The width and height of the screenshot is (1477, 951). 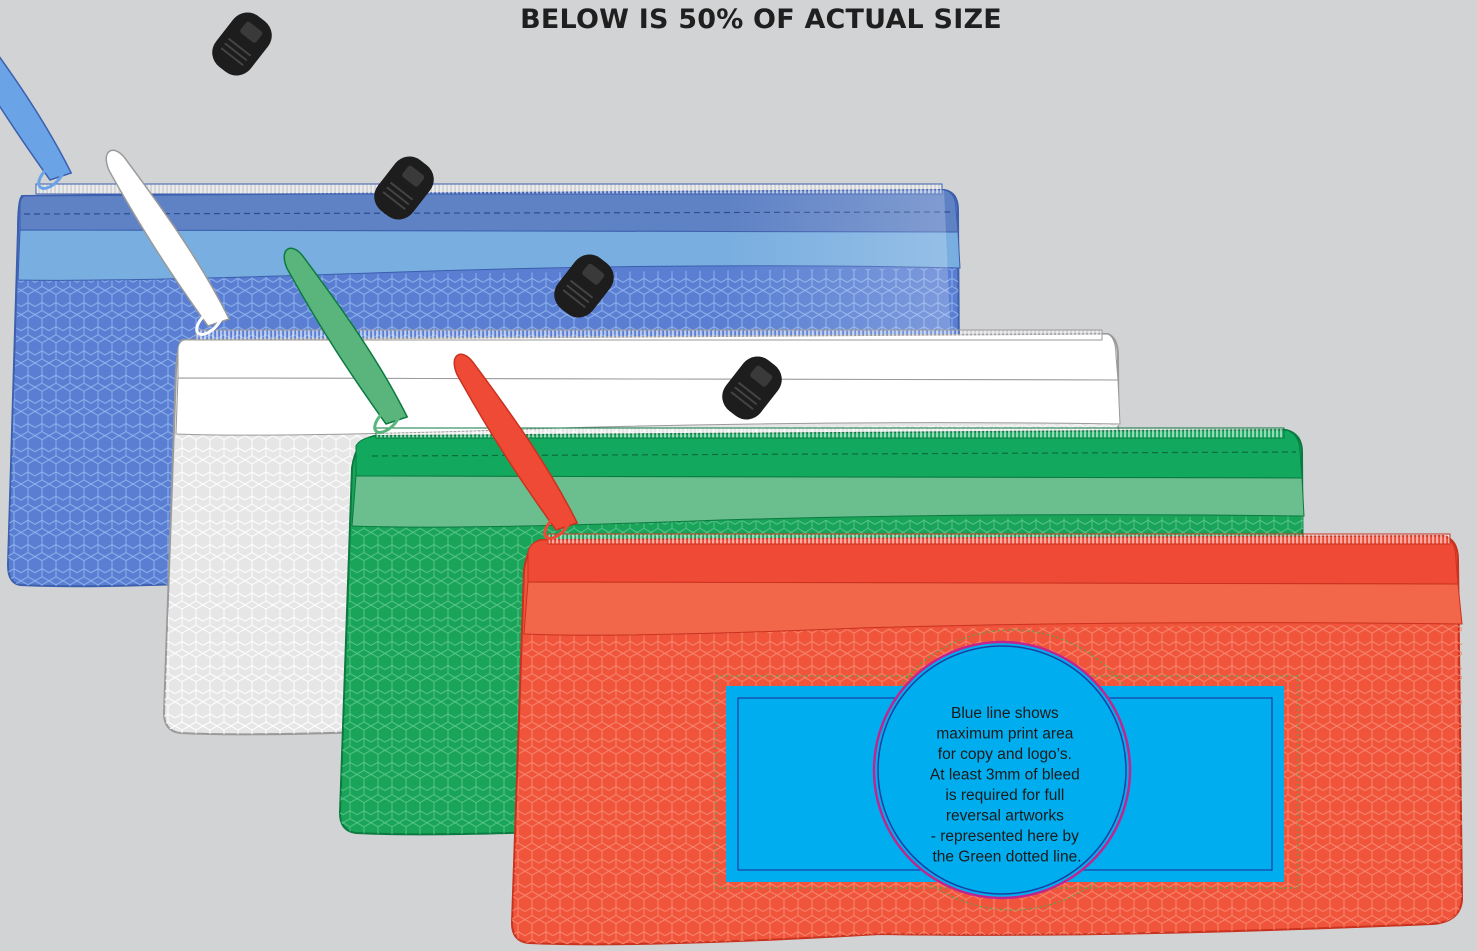 I want to click on print-circle-outline, so click(x=1002, y=770).